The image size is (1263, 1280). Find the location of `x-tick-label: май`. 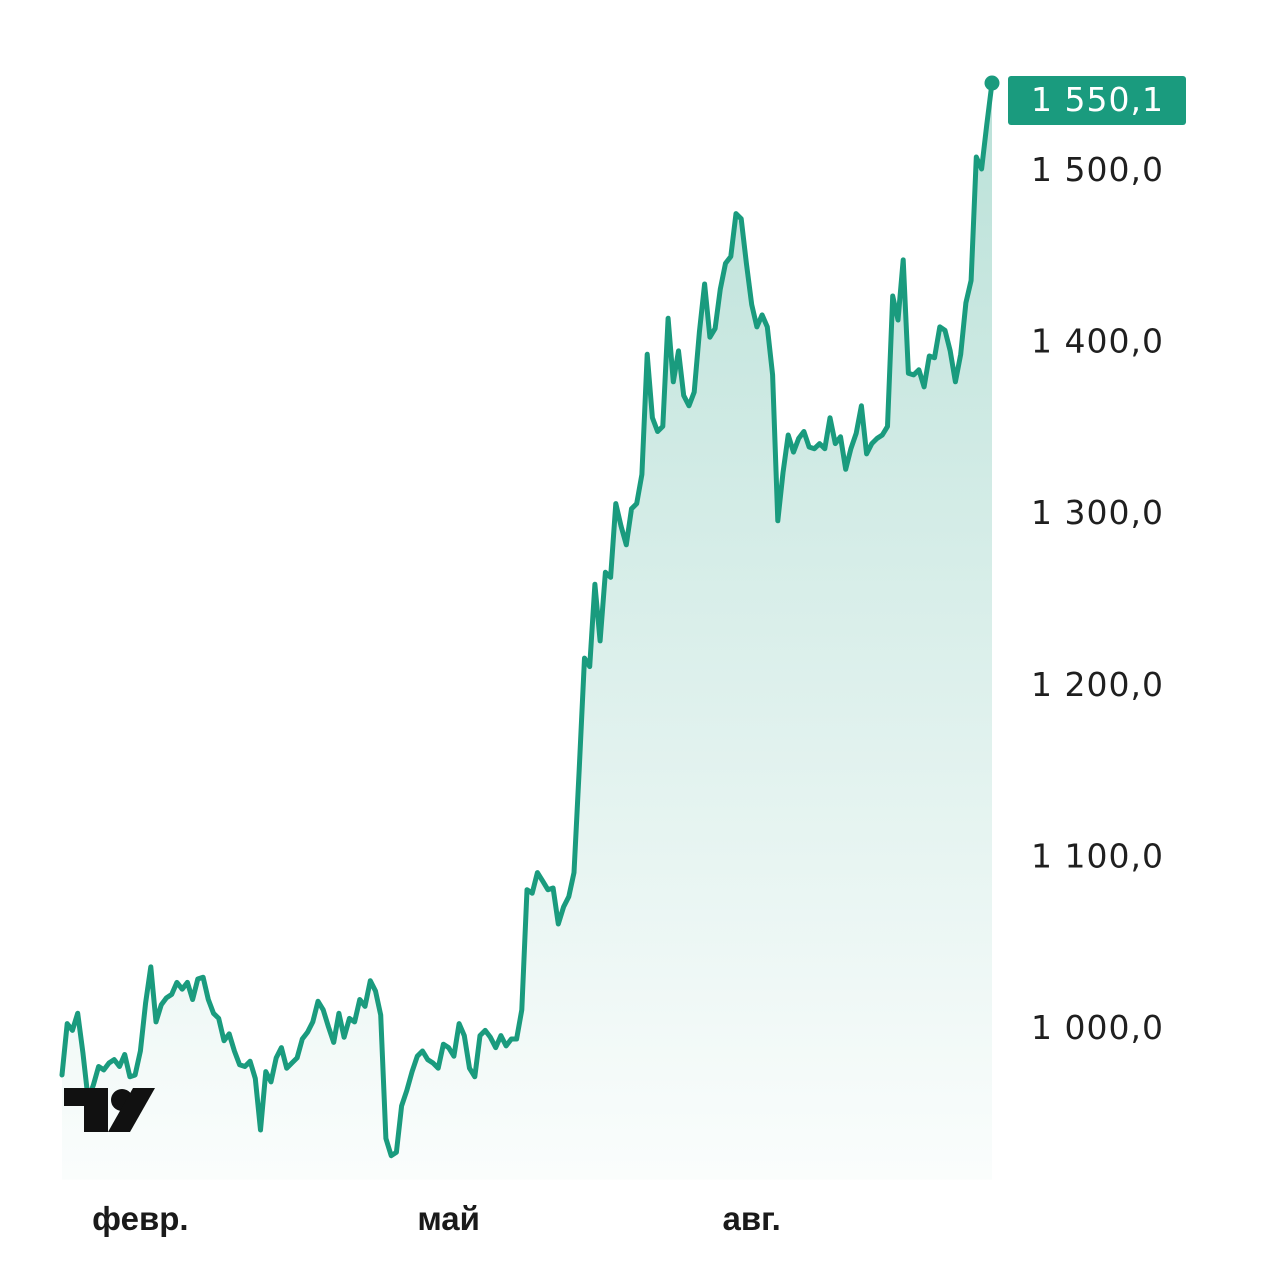

x-tick-label: май is located at coordinates (448, 1218).